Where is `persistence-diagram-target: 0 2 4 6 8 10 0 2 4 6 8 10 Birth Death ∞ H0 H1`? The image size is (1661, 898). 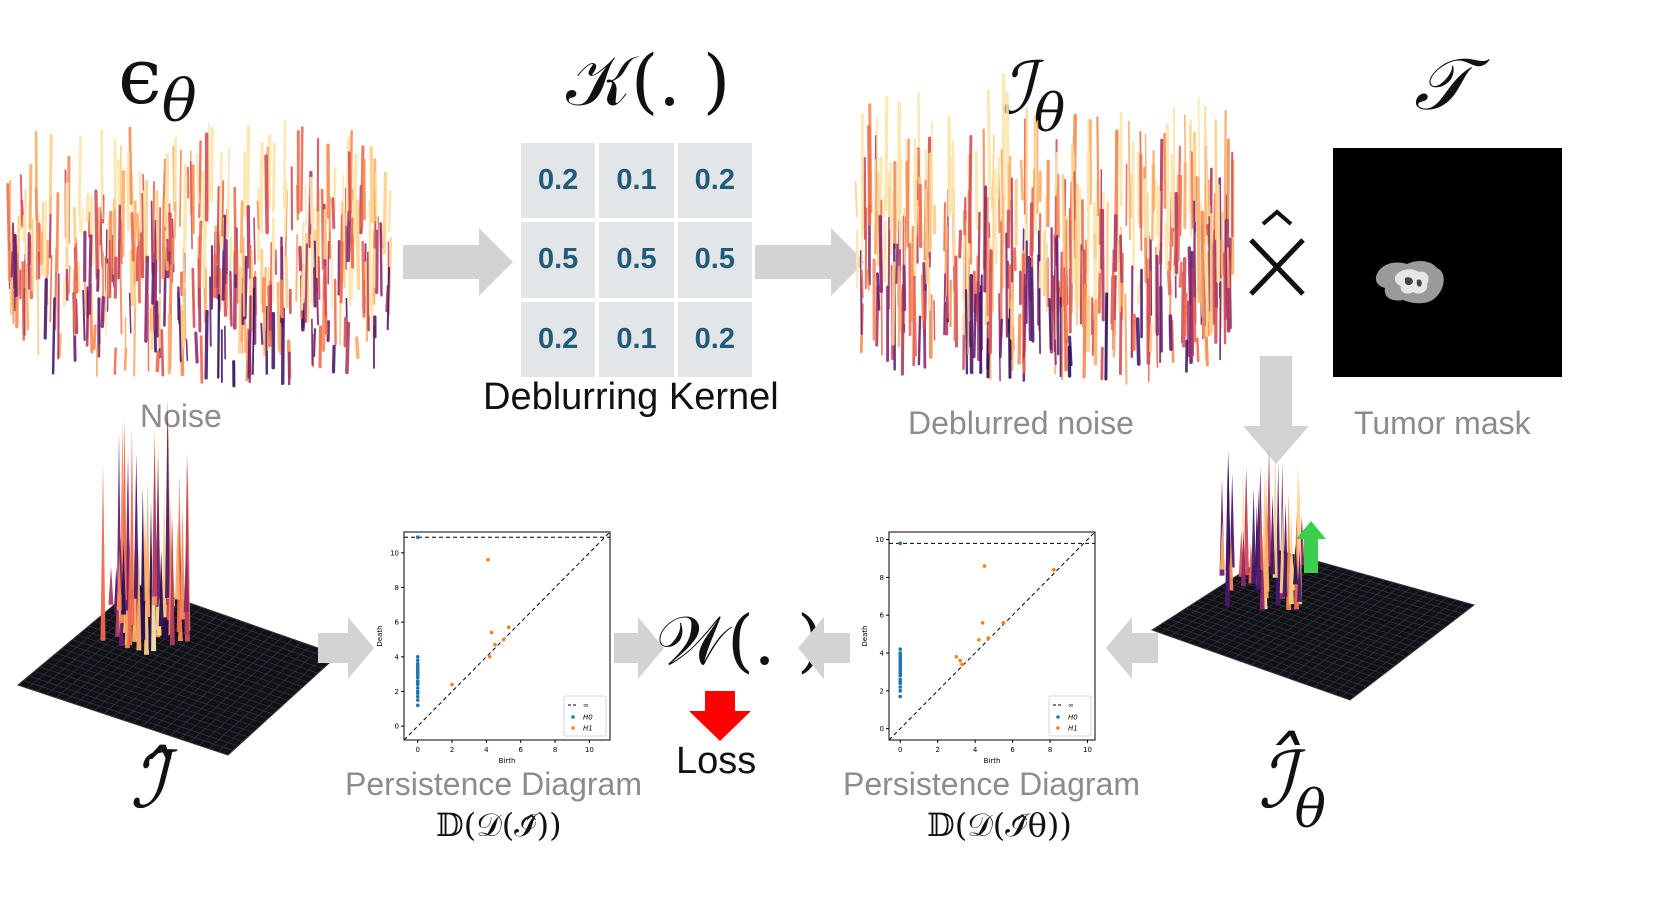
persistence-diagram-target: 0 2 4 6 8 10 0 2 4 6 8 10 Birth Death ∞ H0 H1 is located at coordinates (493, 648).